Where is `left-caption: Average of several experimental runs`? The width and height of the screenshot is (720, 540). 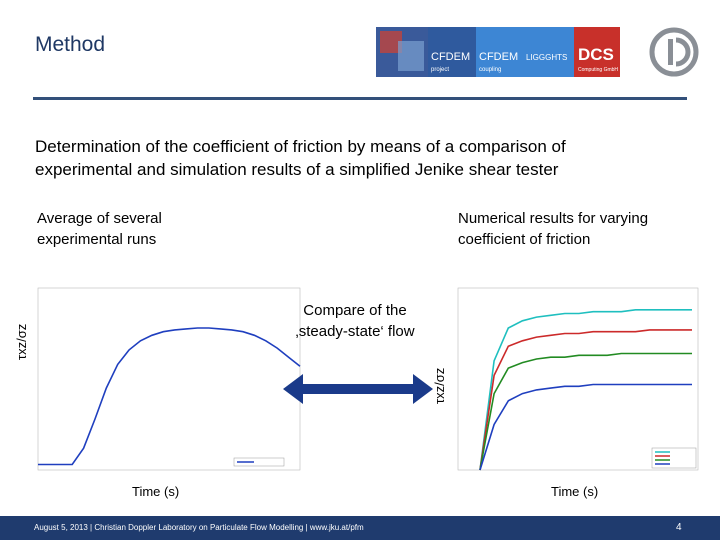
left-caption: Average of several experimental runs is located at coordinates (99, 229).